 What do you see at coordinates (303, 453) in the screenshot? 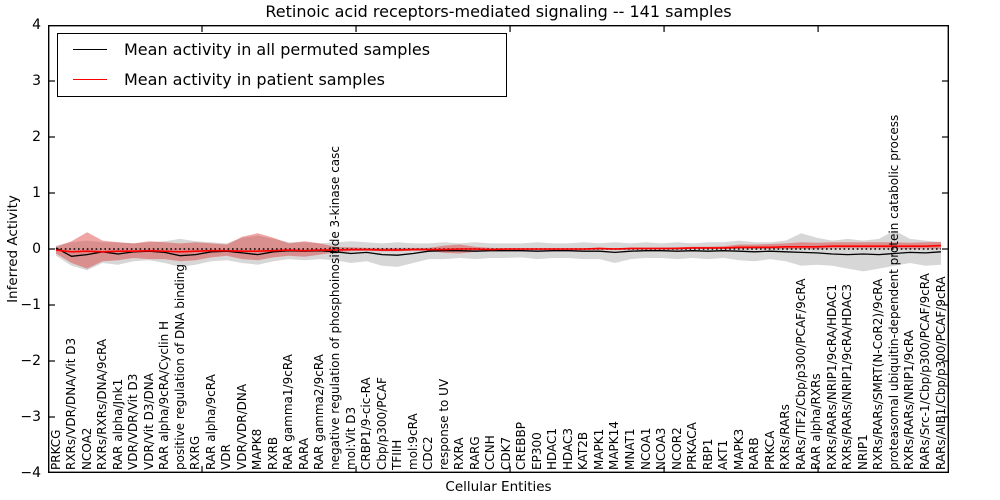
I see `x-tick-label: RARA` at bounding box center [303, 453].